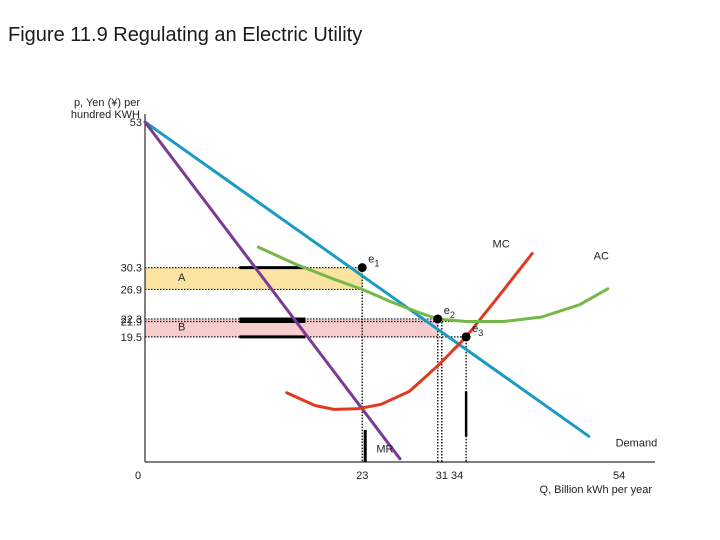 Image resolution: width=720 pixels, height=540 pixels. I want to click on y-tick-53: 53, so click(136, 123).